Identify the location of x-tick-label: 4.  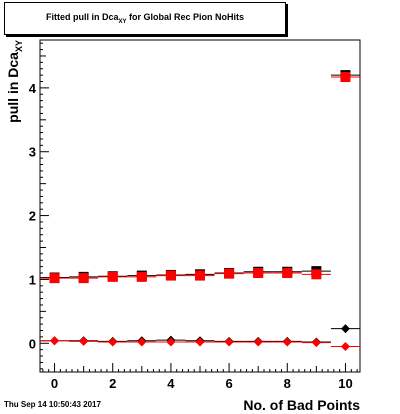
(171, 383).